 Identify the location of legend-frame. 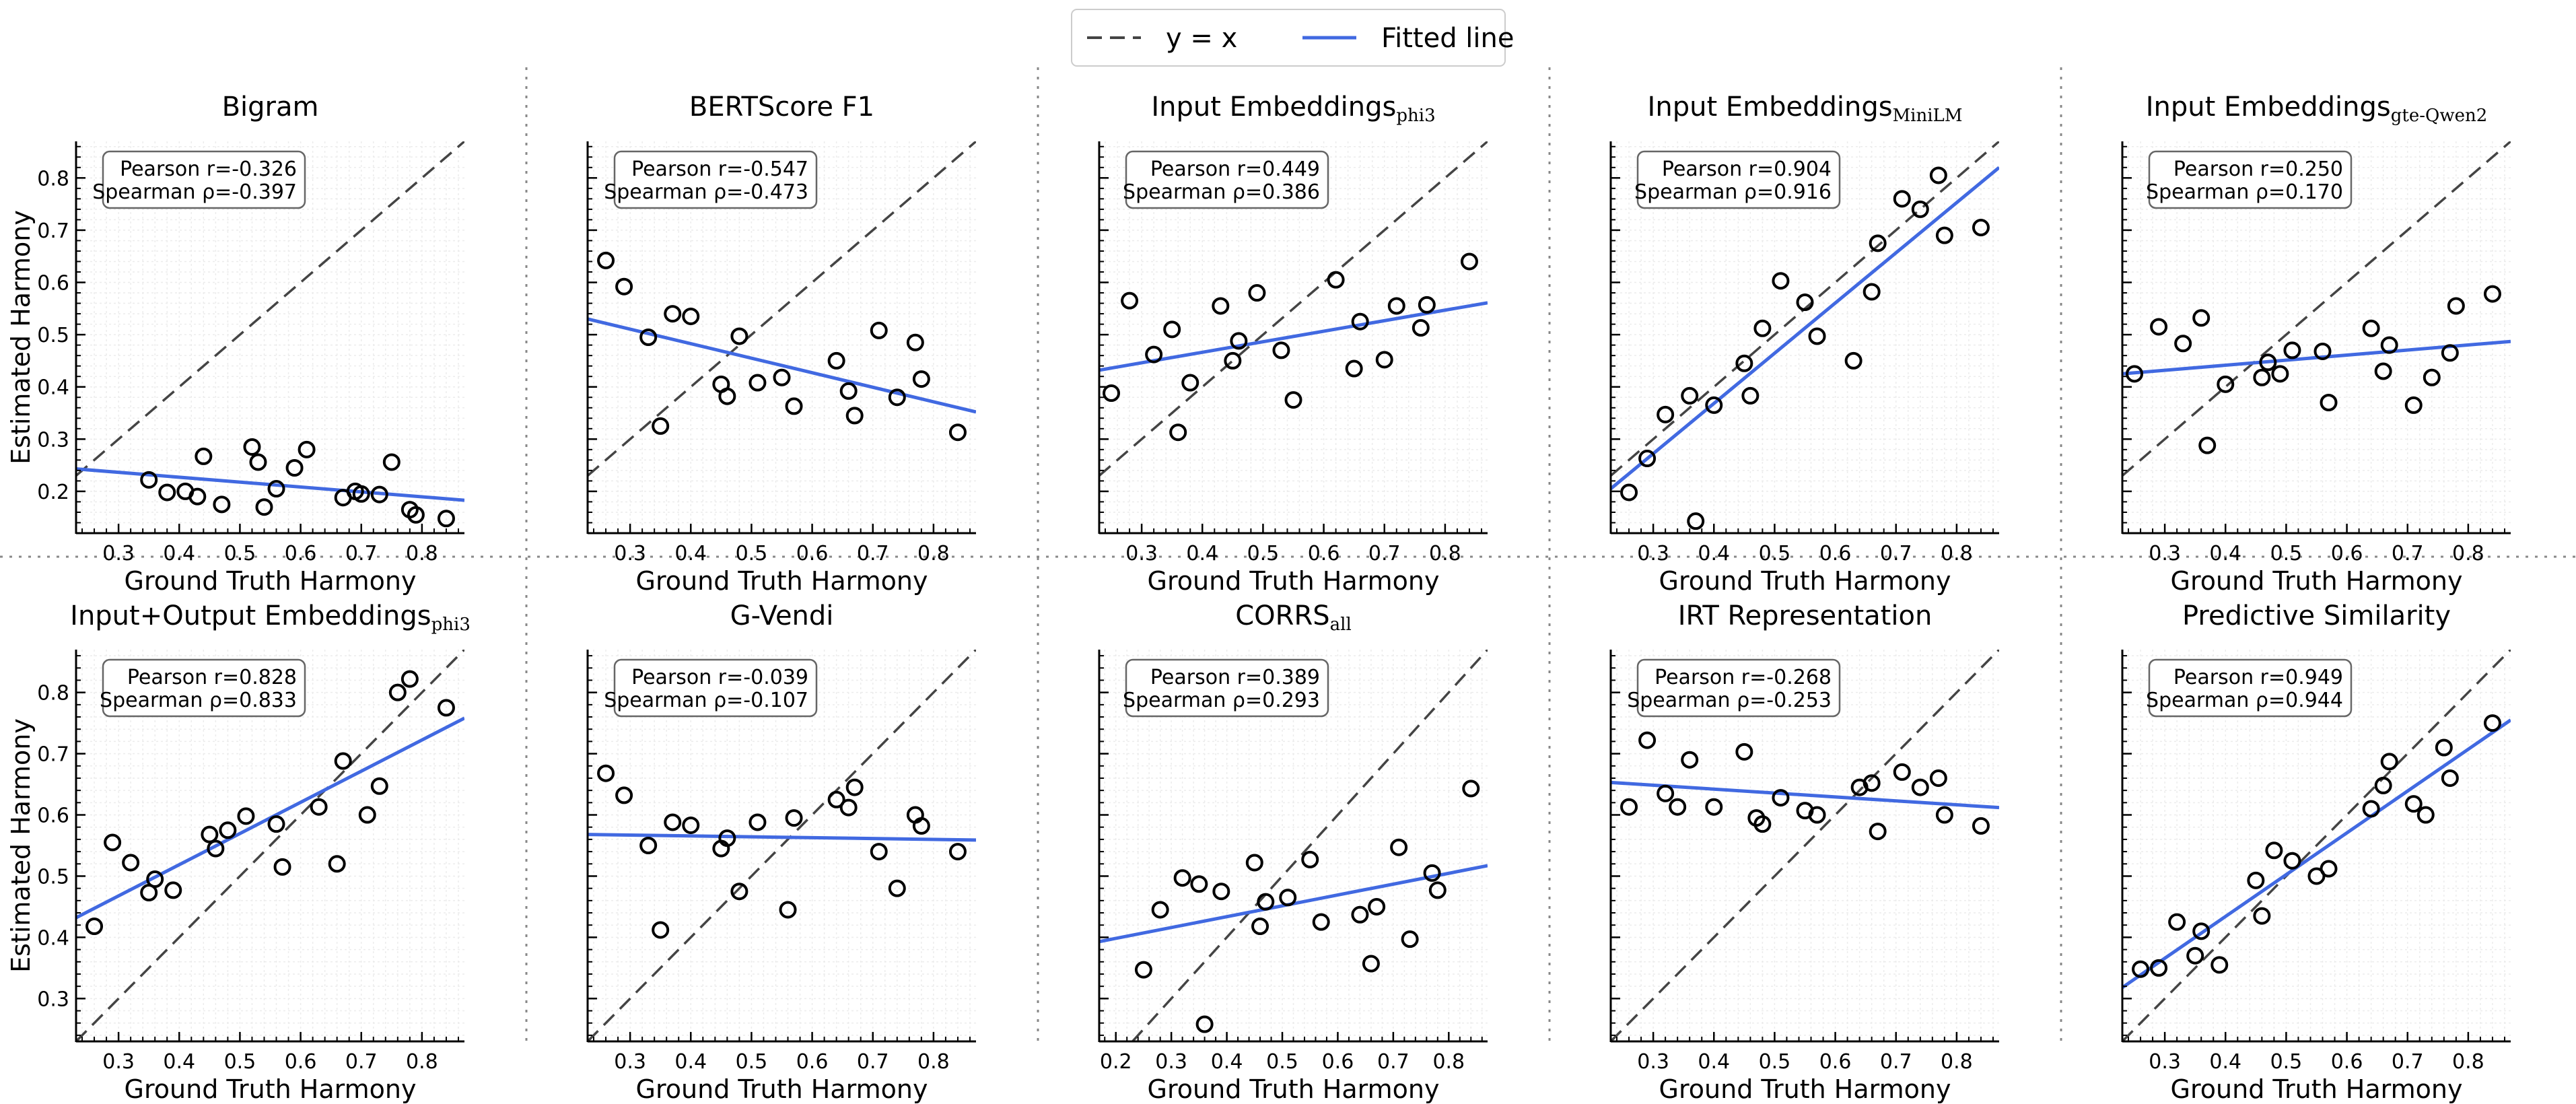
(1288, 38).